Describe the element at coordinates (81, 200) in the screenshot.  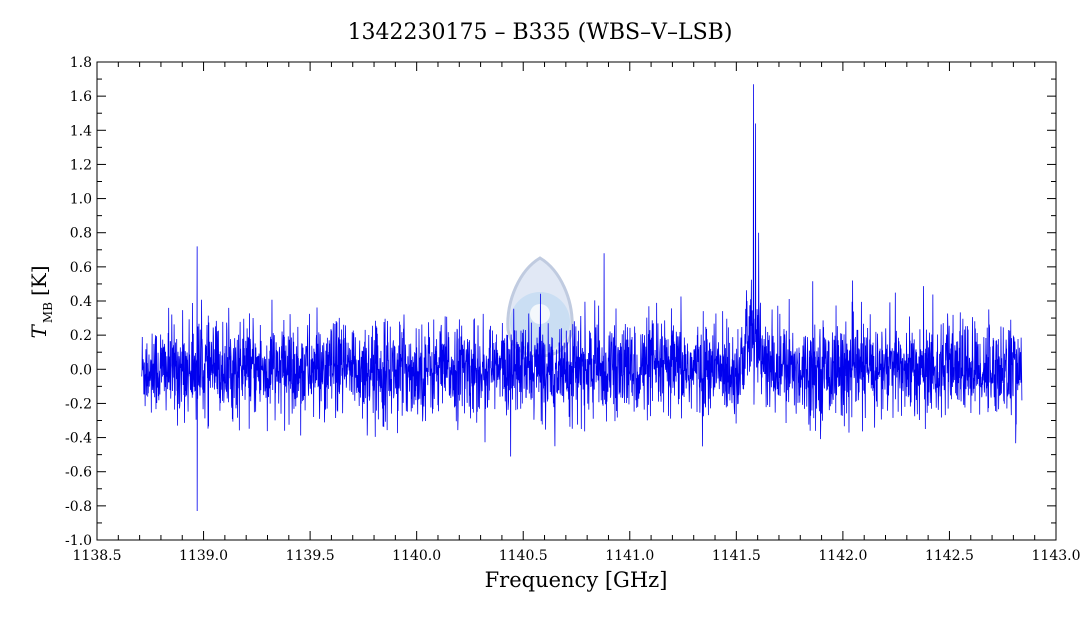
I see `y-tick-label: 1.0` at that location.